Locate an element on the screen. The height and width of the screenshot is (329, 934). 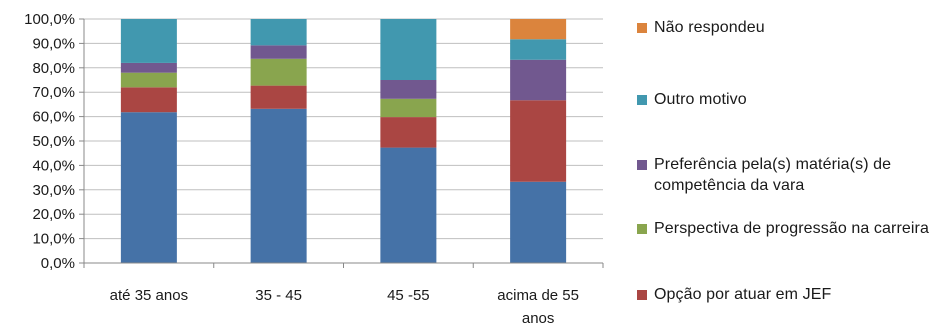
y-tick-label: 90,0% is located at coordinates (53, 43).